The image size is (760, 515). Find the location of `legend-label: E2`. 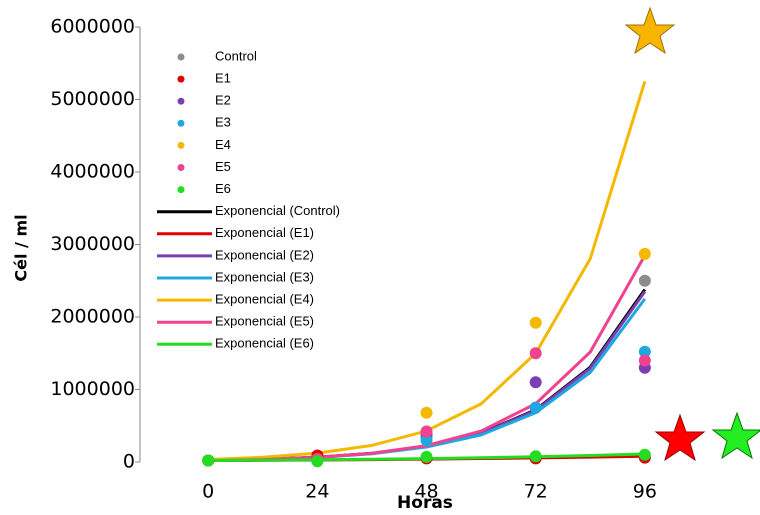

legend-label: E2 is located at coordinates (223, 100).